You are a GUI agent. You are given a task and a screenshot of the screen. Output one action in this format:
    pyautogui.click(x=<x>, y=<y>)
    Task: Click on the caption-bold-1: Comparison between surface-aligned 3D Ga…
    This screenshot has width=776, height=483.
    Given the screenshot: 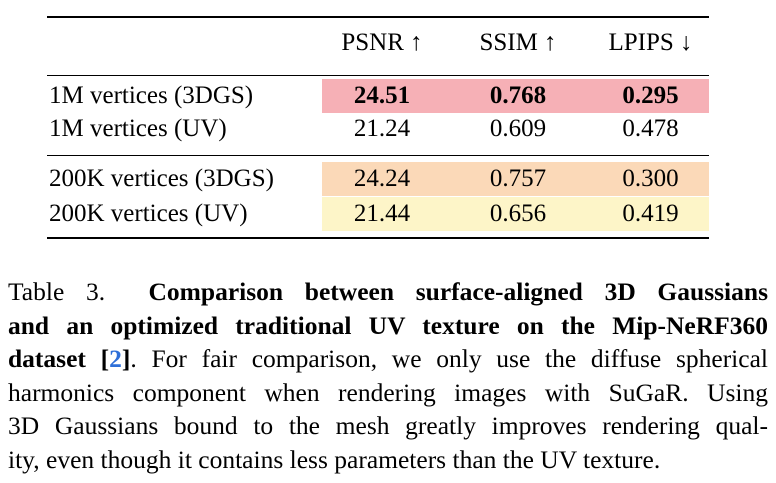 What is the action you would take?
    pyautogui.click(x=458, y=291)
    